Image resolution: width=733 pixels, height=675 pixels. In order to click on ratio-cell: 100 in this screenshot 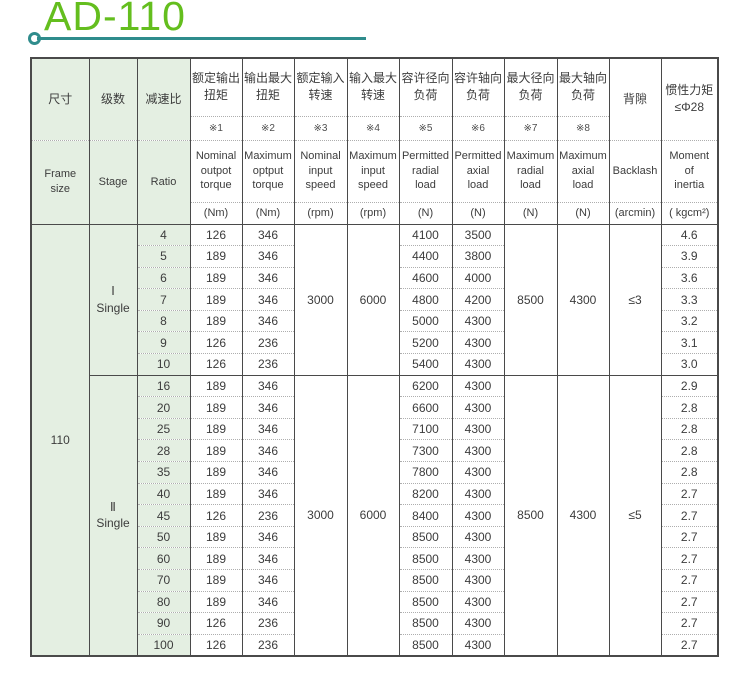, I will do `click(164, 645)`.